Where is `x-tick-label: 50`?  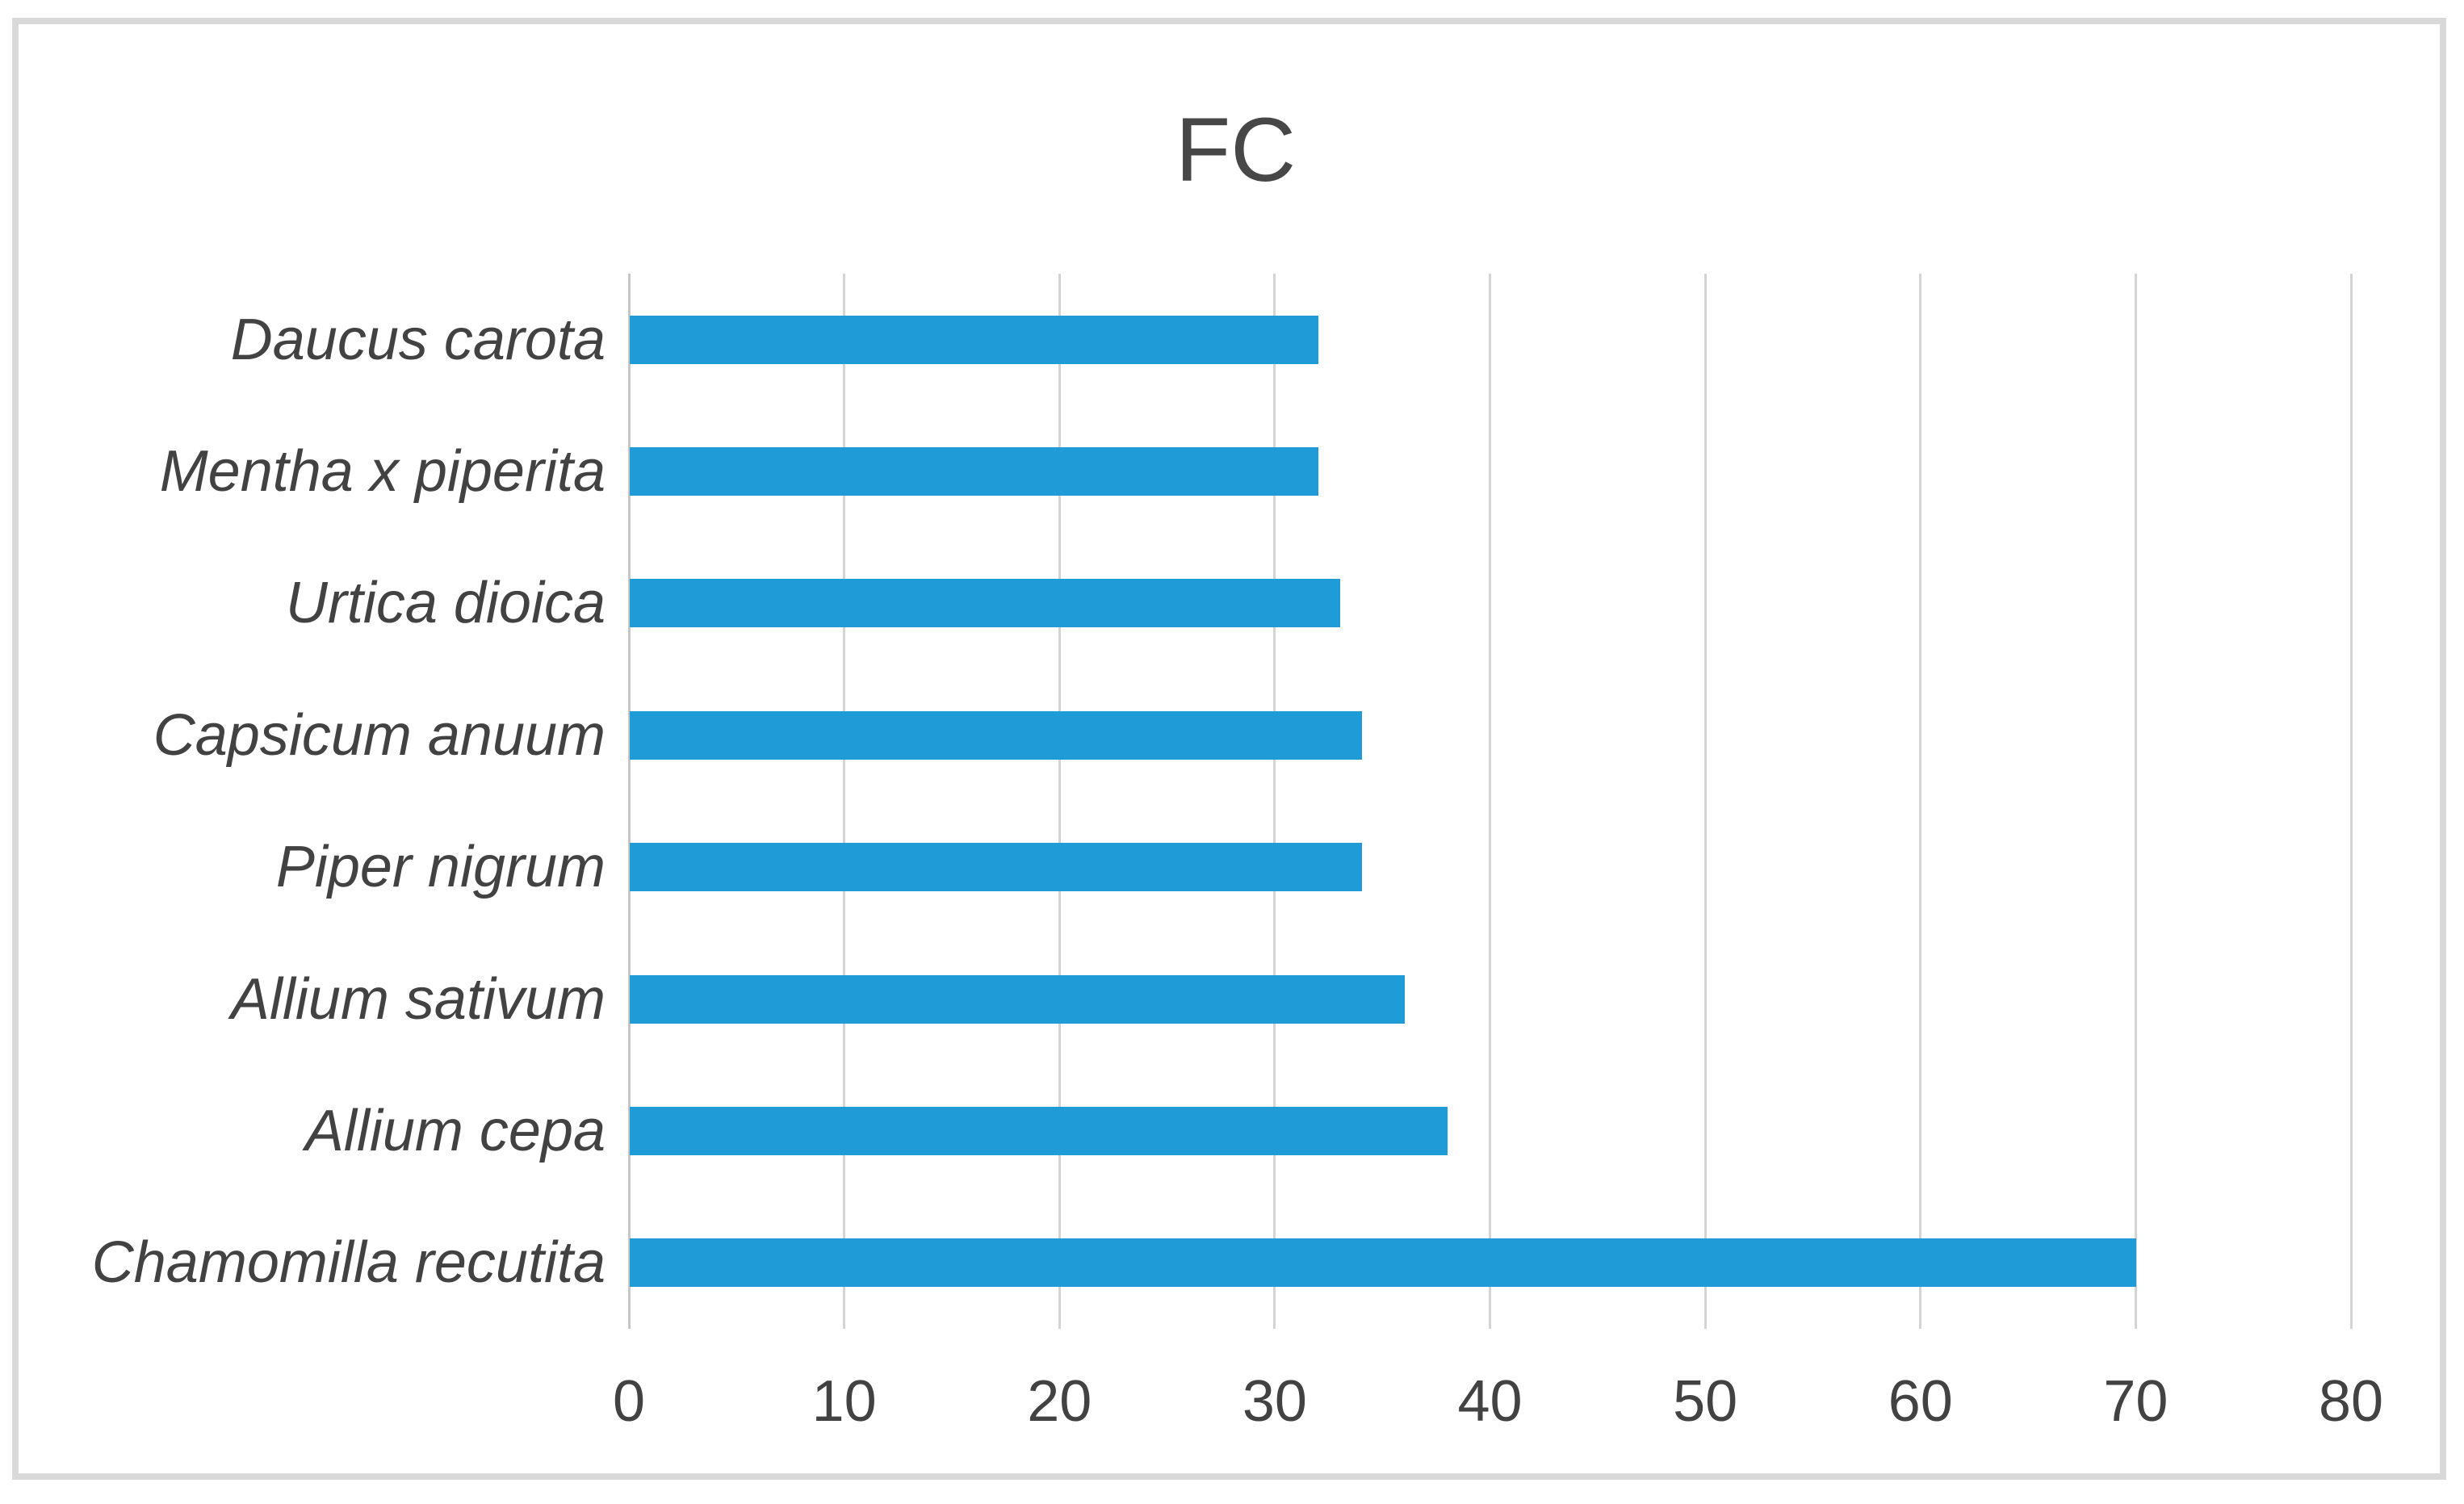
x-tick-label: 50 is located at coordinates (1705, 1401).